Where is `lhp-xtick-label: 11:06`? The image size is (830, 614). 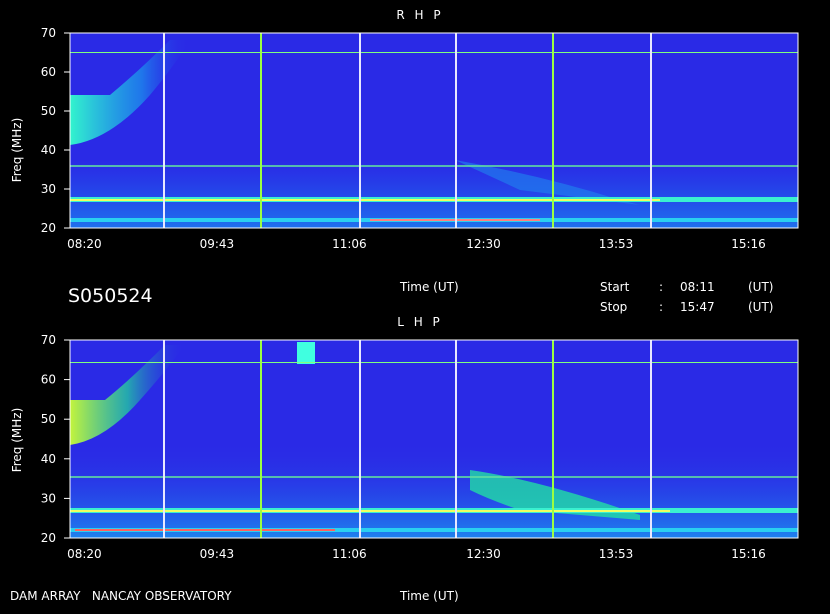 lhp-xtick-label: 11:06 is located at coordinates (349, 554).